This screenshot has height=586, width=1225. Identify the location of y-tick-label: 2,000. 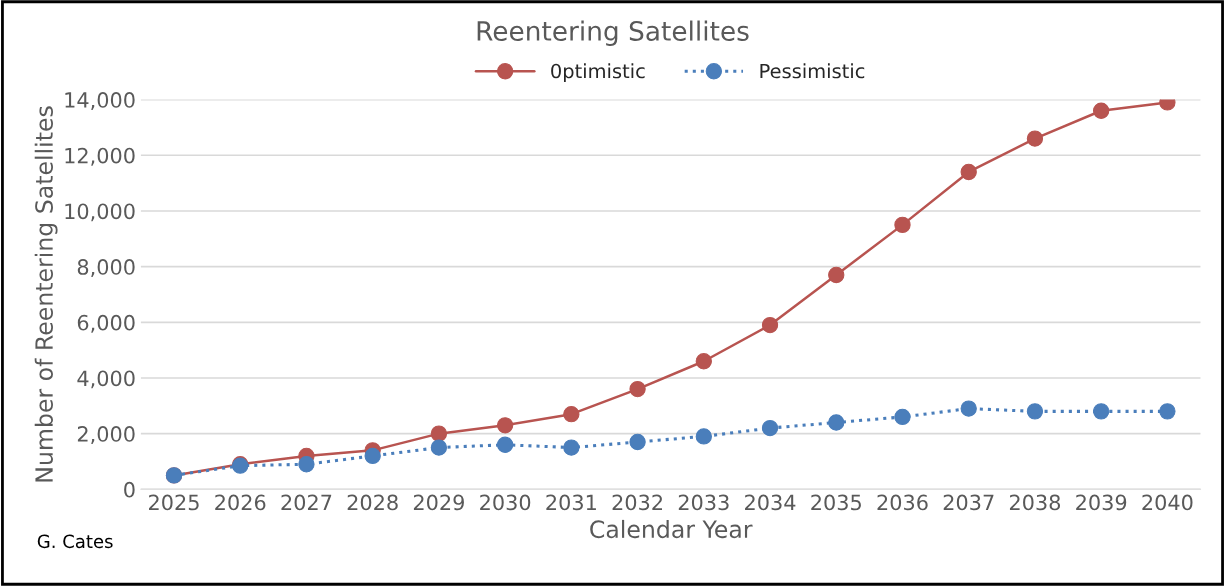
(106, 435).